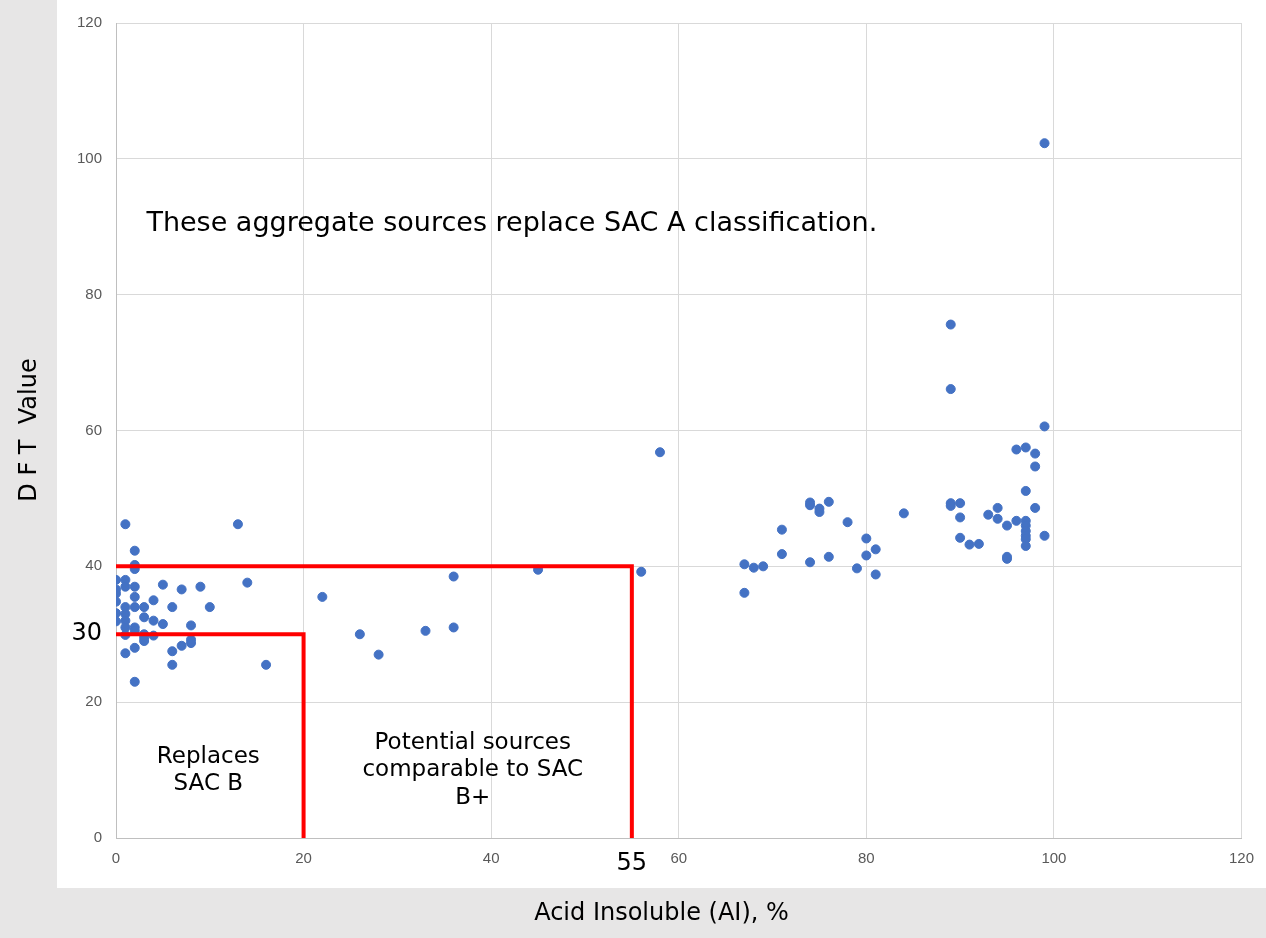 This screenshot has width=1266, height=938. I want to click on y-tick-label: 40, so click(93, 565).